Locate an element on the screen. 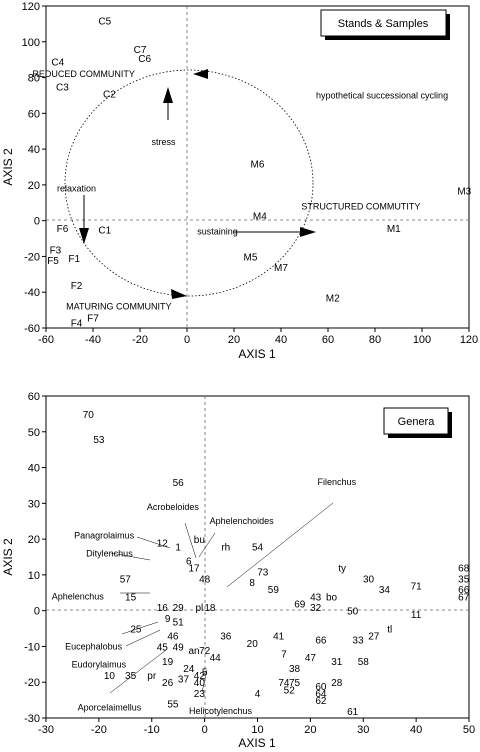 The image size is (480, 752). data-point-label: F6 is located at coordinates (63, 229).